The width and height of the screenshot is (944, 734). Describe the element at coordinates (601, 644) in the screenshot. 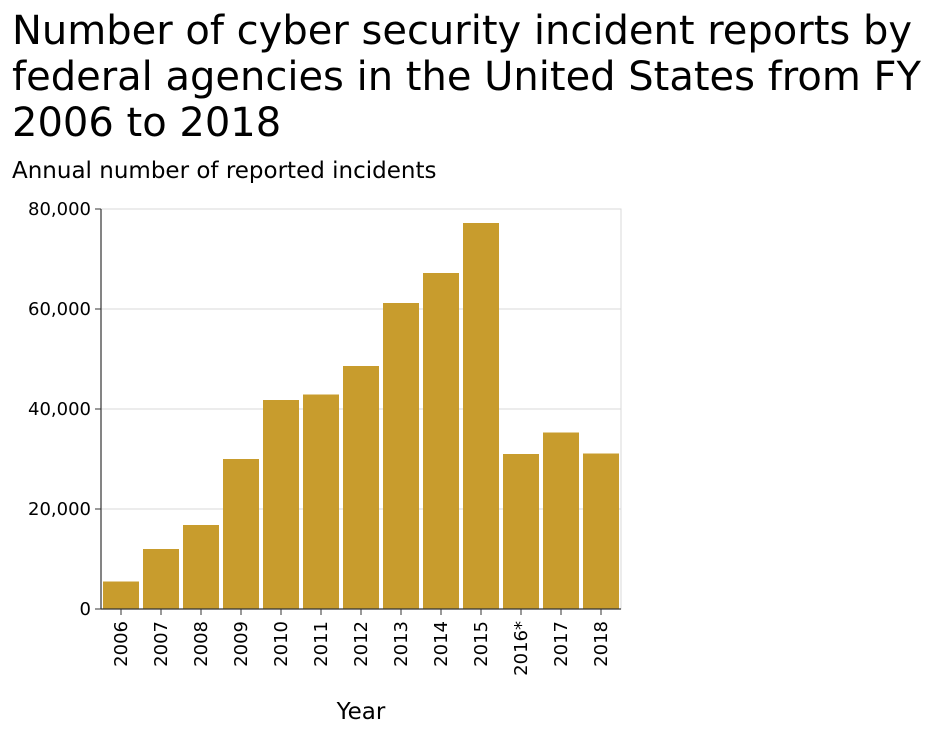

I see `x-tick-label: 2018` at that location.